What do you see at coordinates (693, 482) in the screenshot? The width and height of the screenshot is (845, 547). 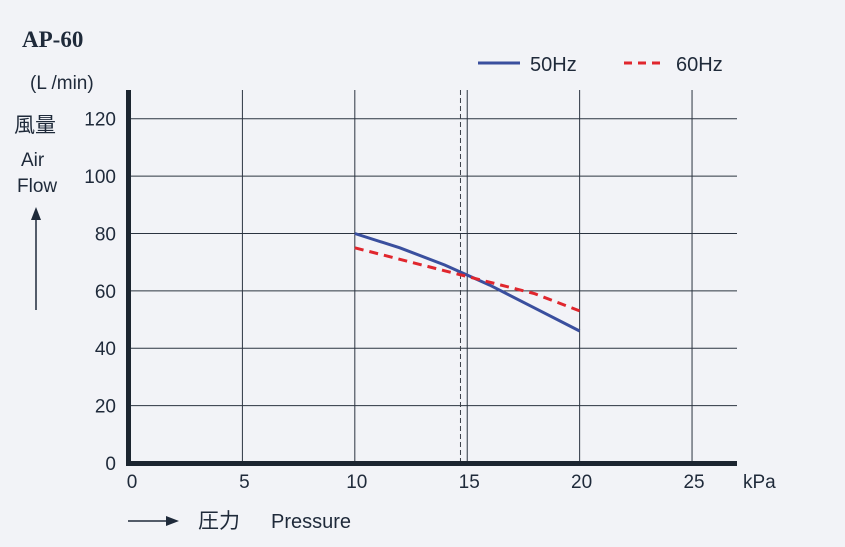 I see `x-tick-label: 25` at bounding box center [693, 482].